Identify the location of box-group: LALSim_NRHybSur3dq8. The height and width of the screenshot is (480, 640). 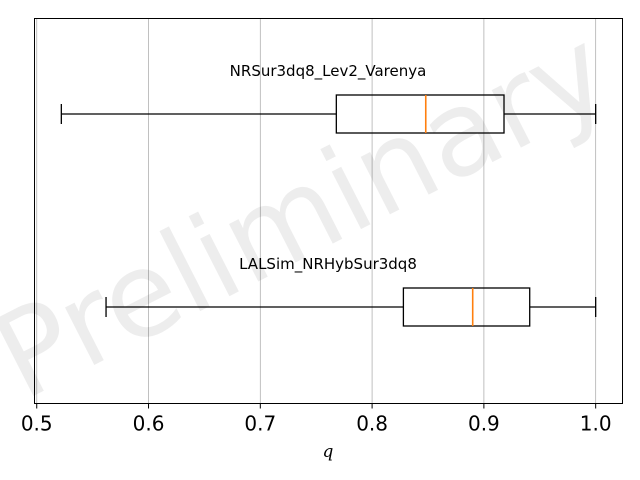
(351, 291).